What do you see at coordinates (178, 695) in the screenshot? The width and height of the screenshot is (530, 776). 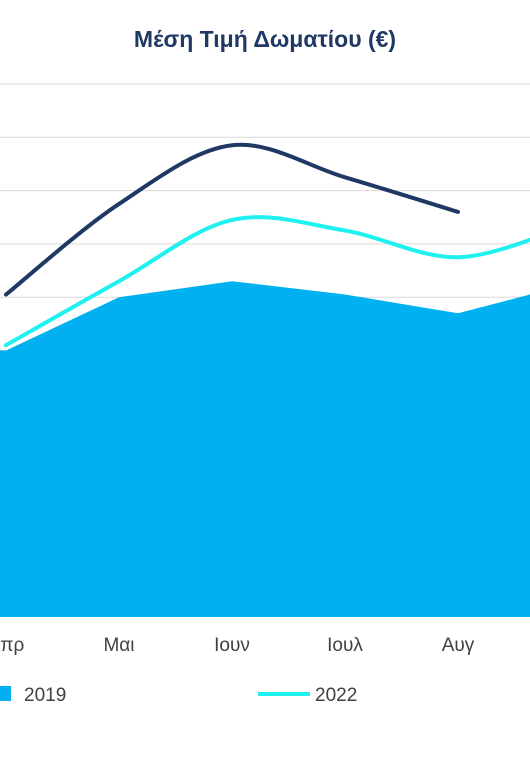 I see `legend: 2019 2022` at bounding box center [178, 695].